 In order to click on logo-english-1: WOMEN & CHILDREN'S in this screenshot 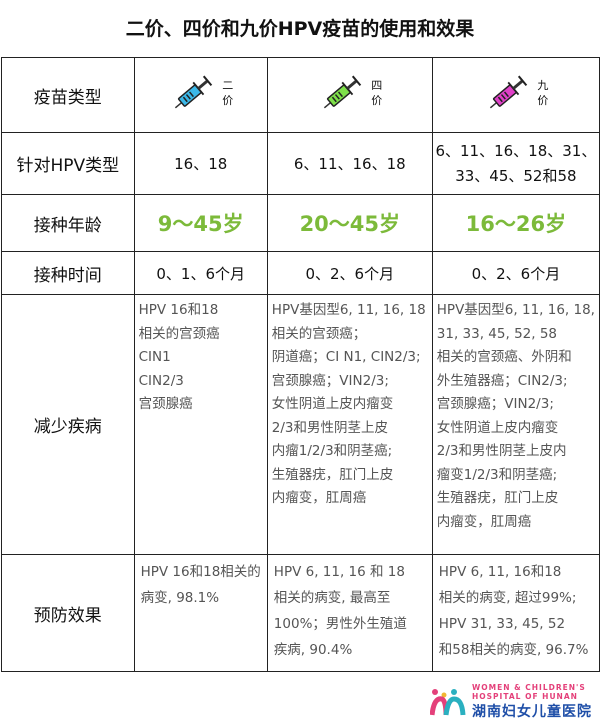, I will do `click(529, 687)`.